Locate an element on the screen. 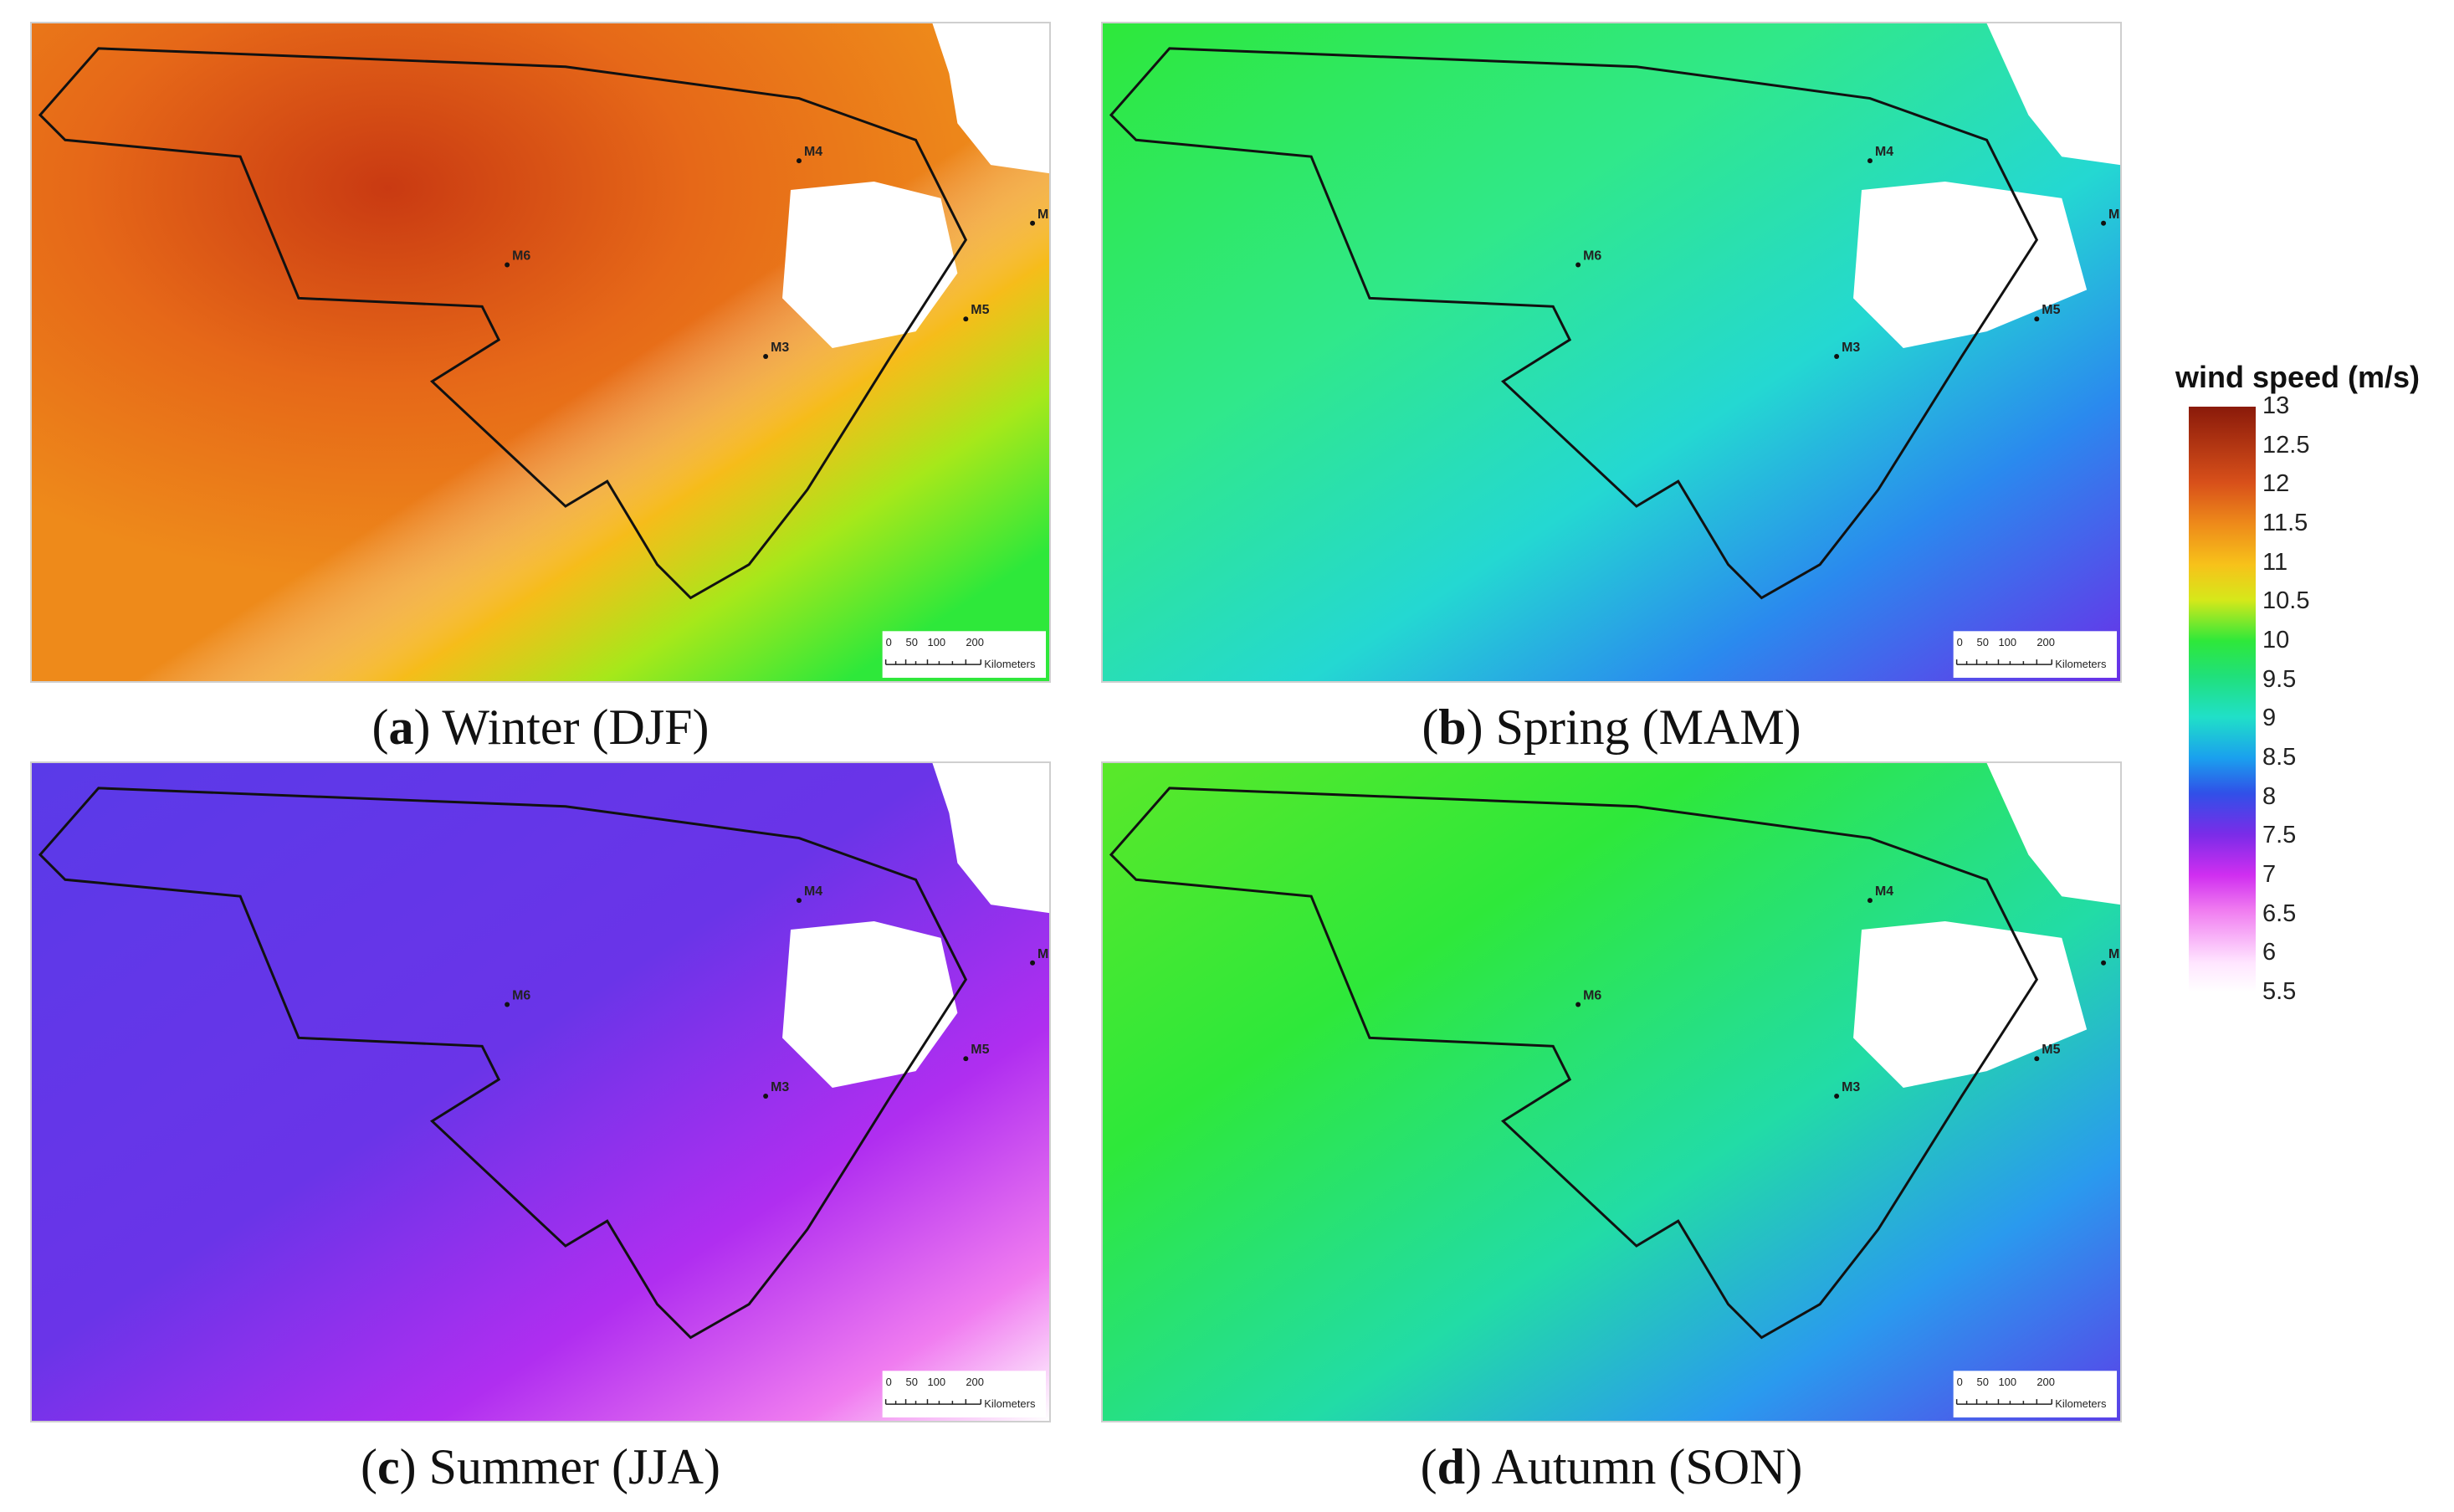 This screenshot has height=1512, width=2454. legend-tick-label: 10.5 is located at coordinates (2286, 601).